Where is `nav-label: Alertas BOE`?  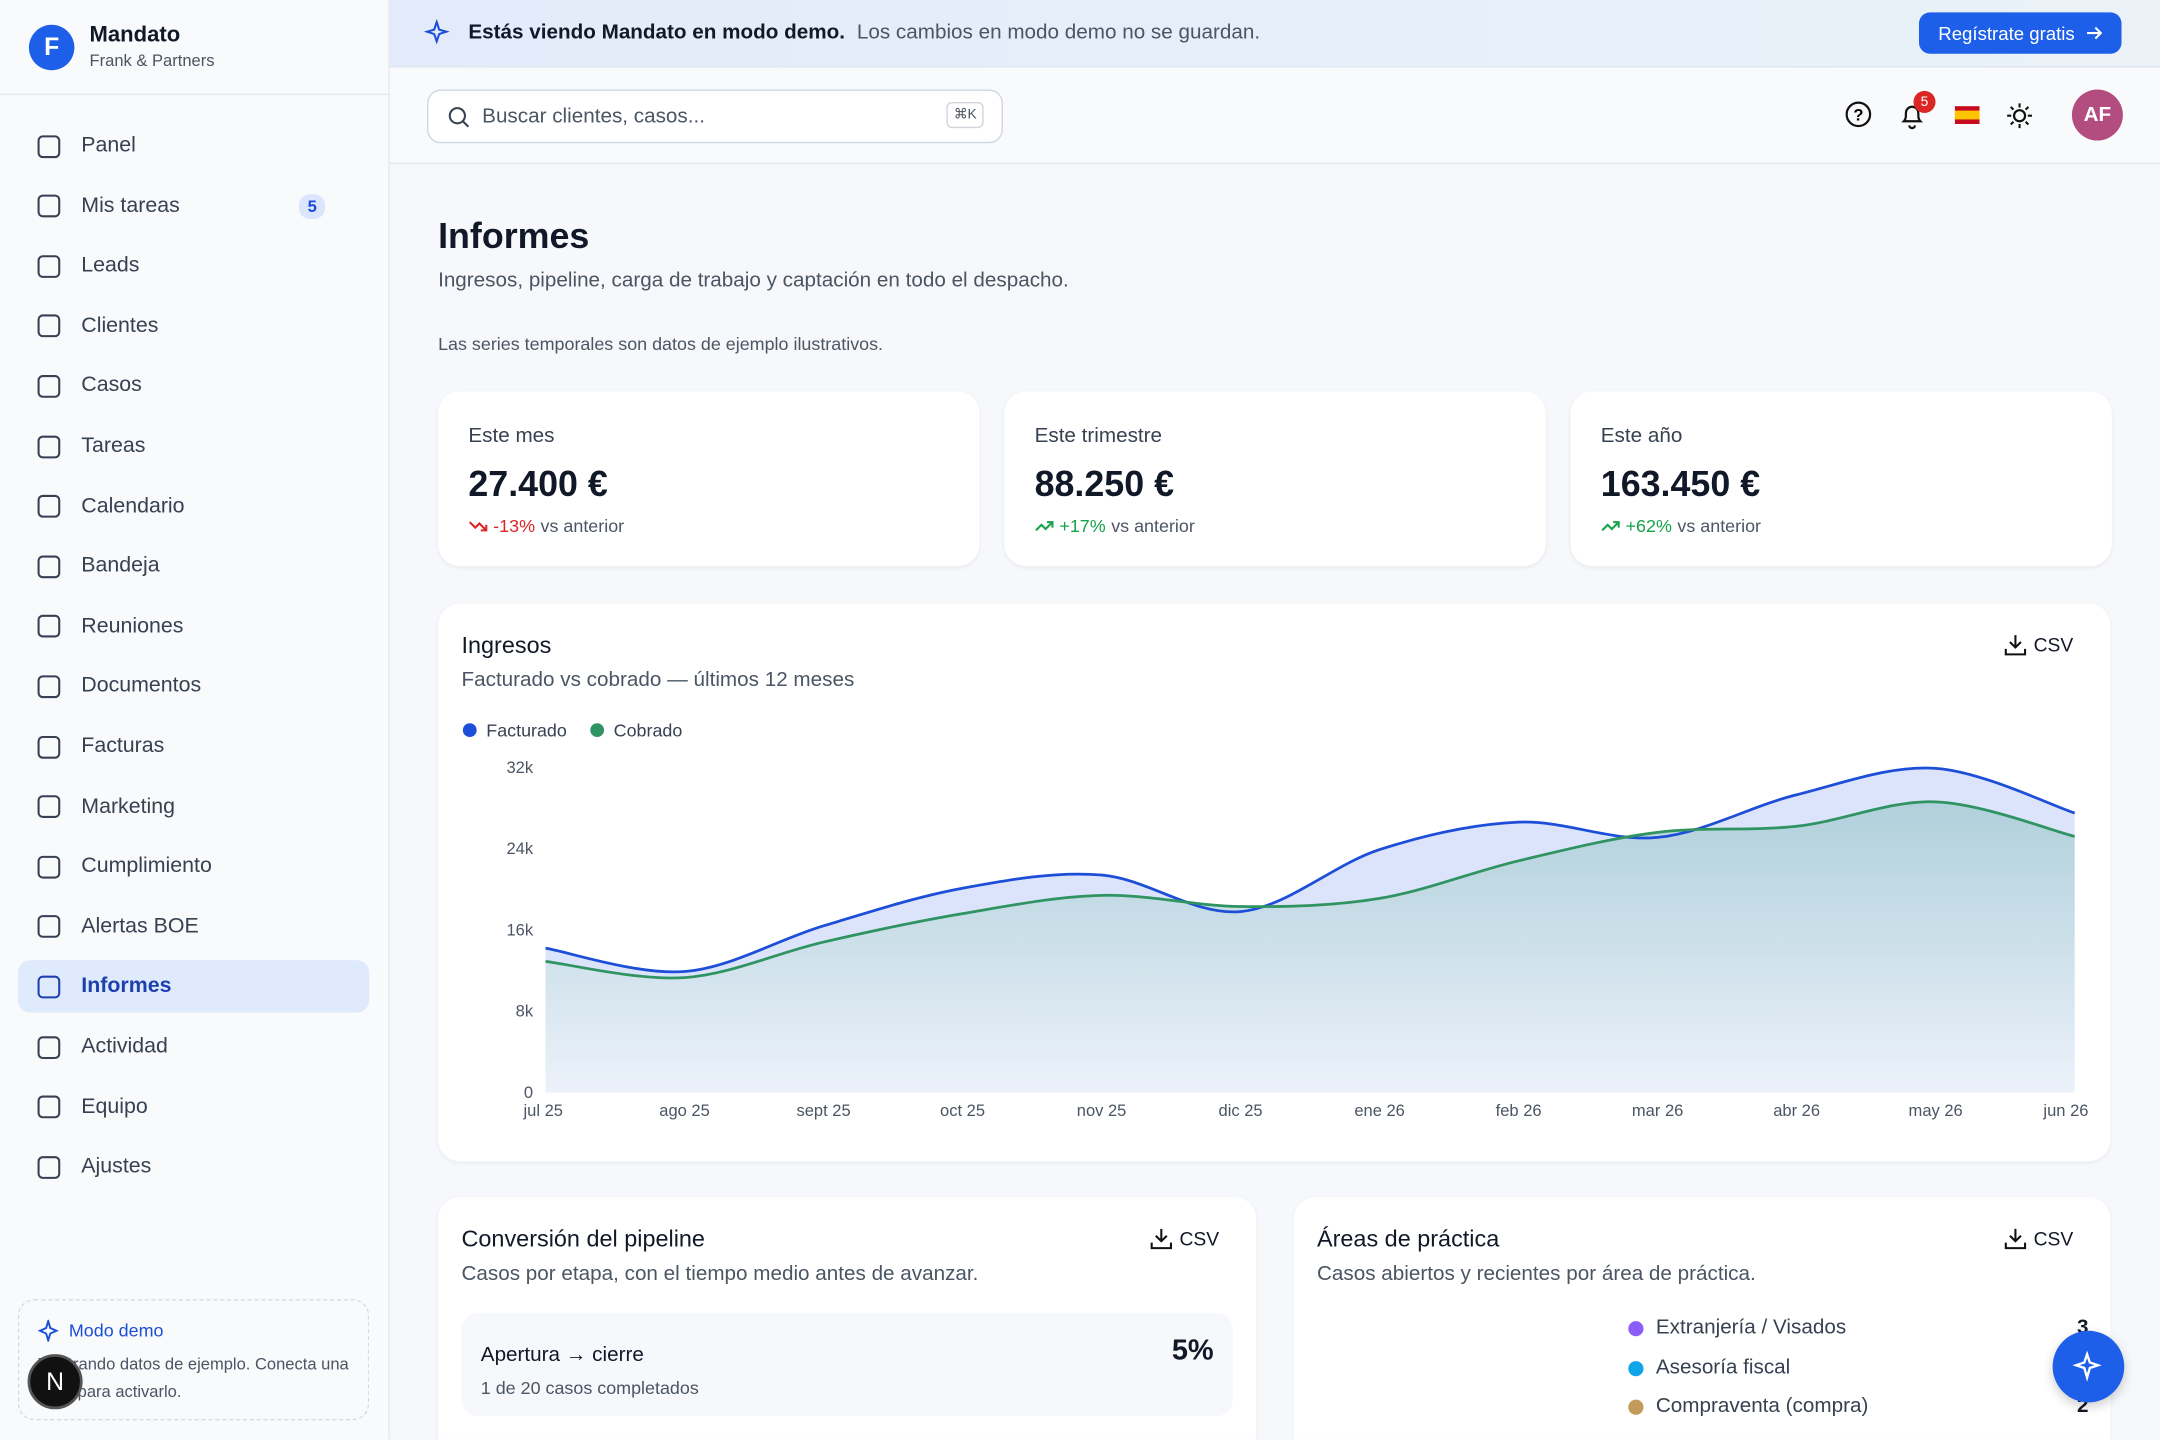 nav-label: Alertas BOE is located at coordinates (140, 926).